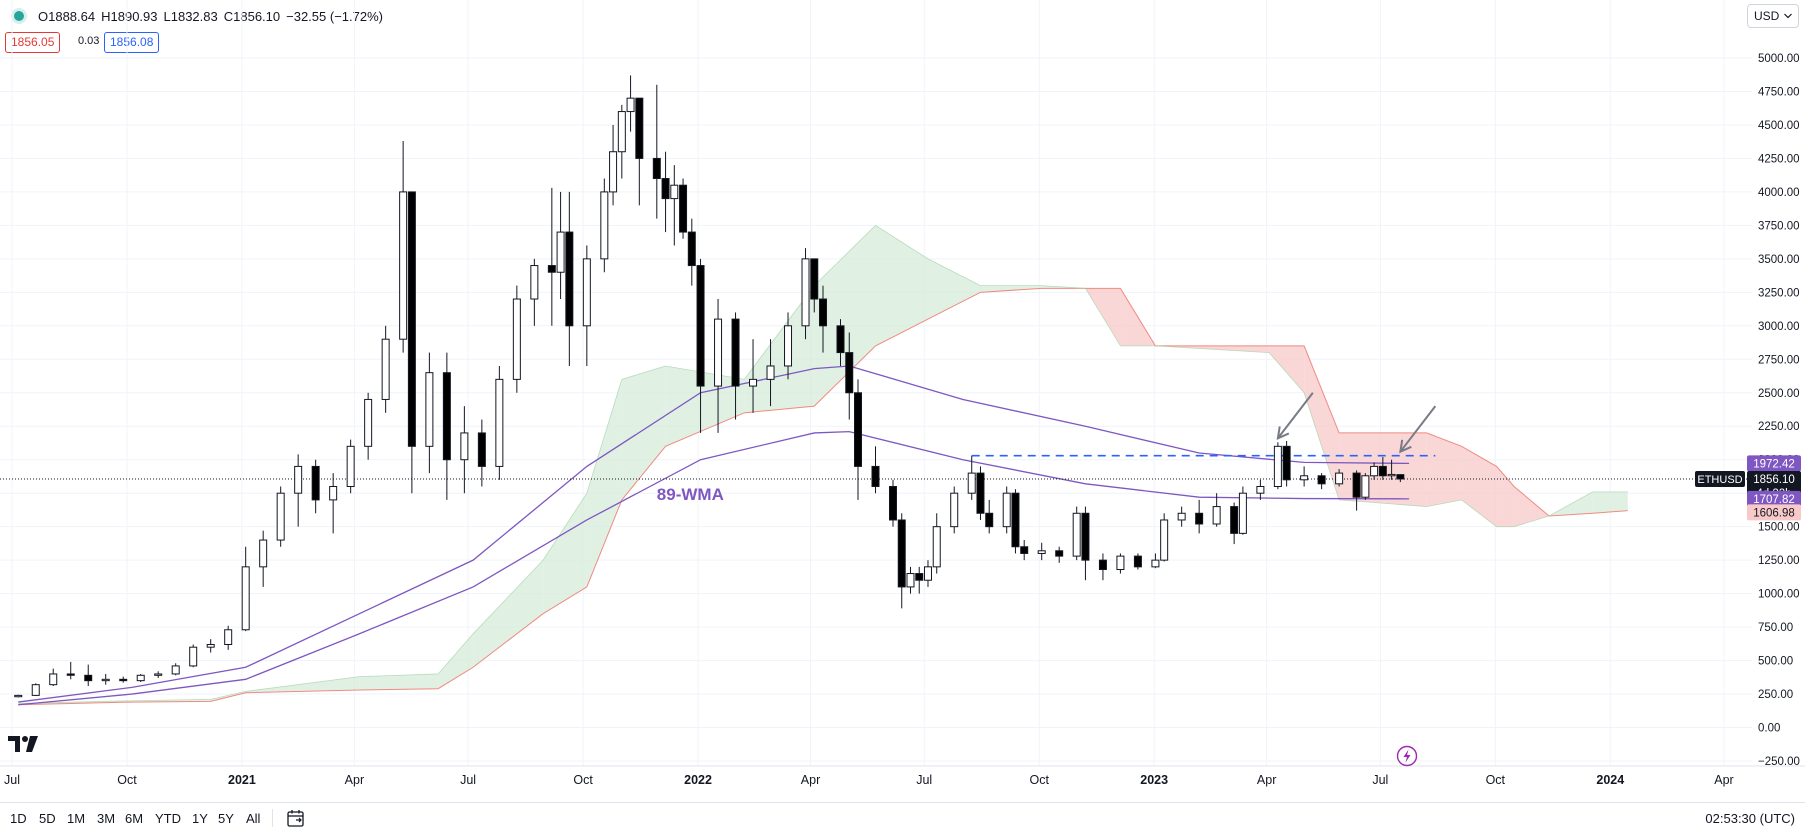 The image size is (1805, 834). What do you see at coordinates (25, 746) in the screenshot?
I see `tradingview-logo` at bounding box center [25, 746].